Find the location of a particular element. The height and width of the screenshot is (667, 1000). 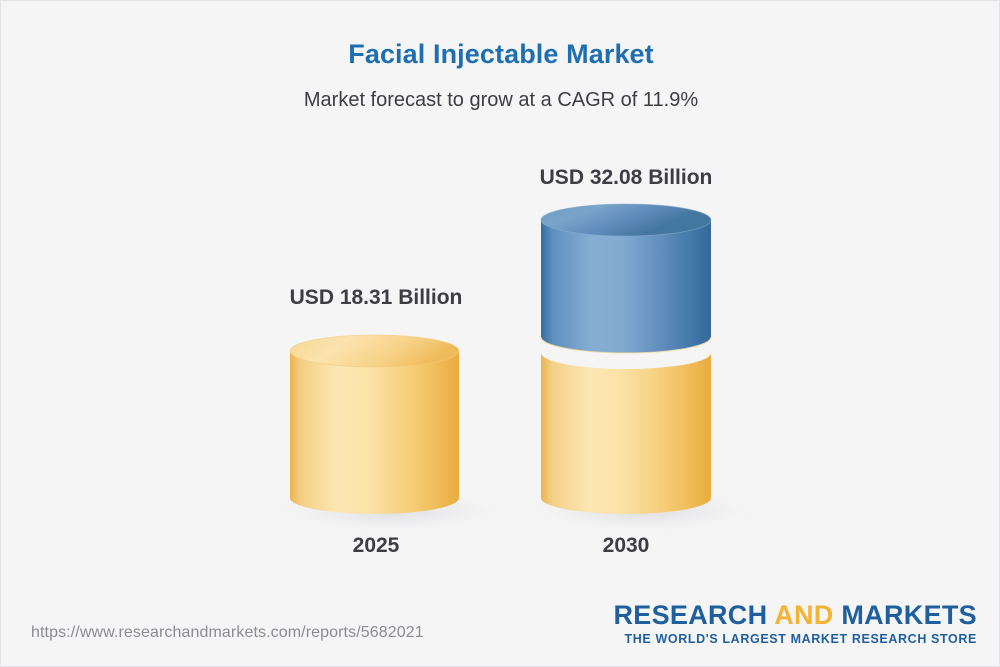

cylinder-top-rim-2030 is located at coordinates (626, 220).